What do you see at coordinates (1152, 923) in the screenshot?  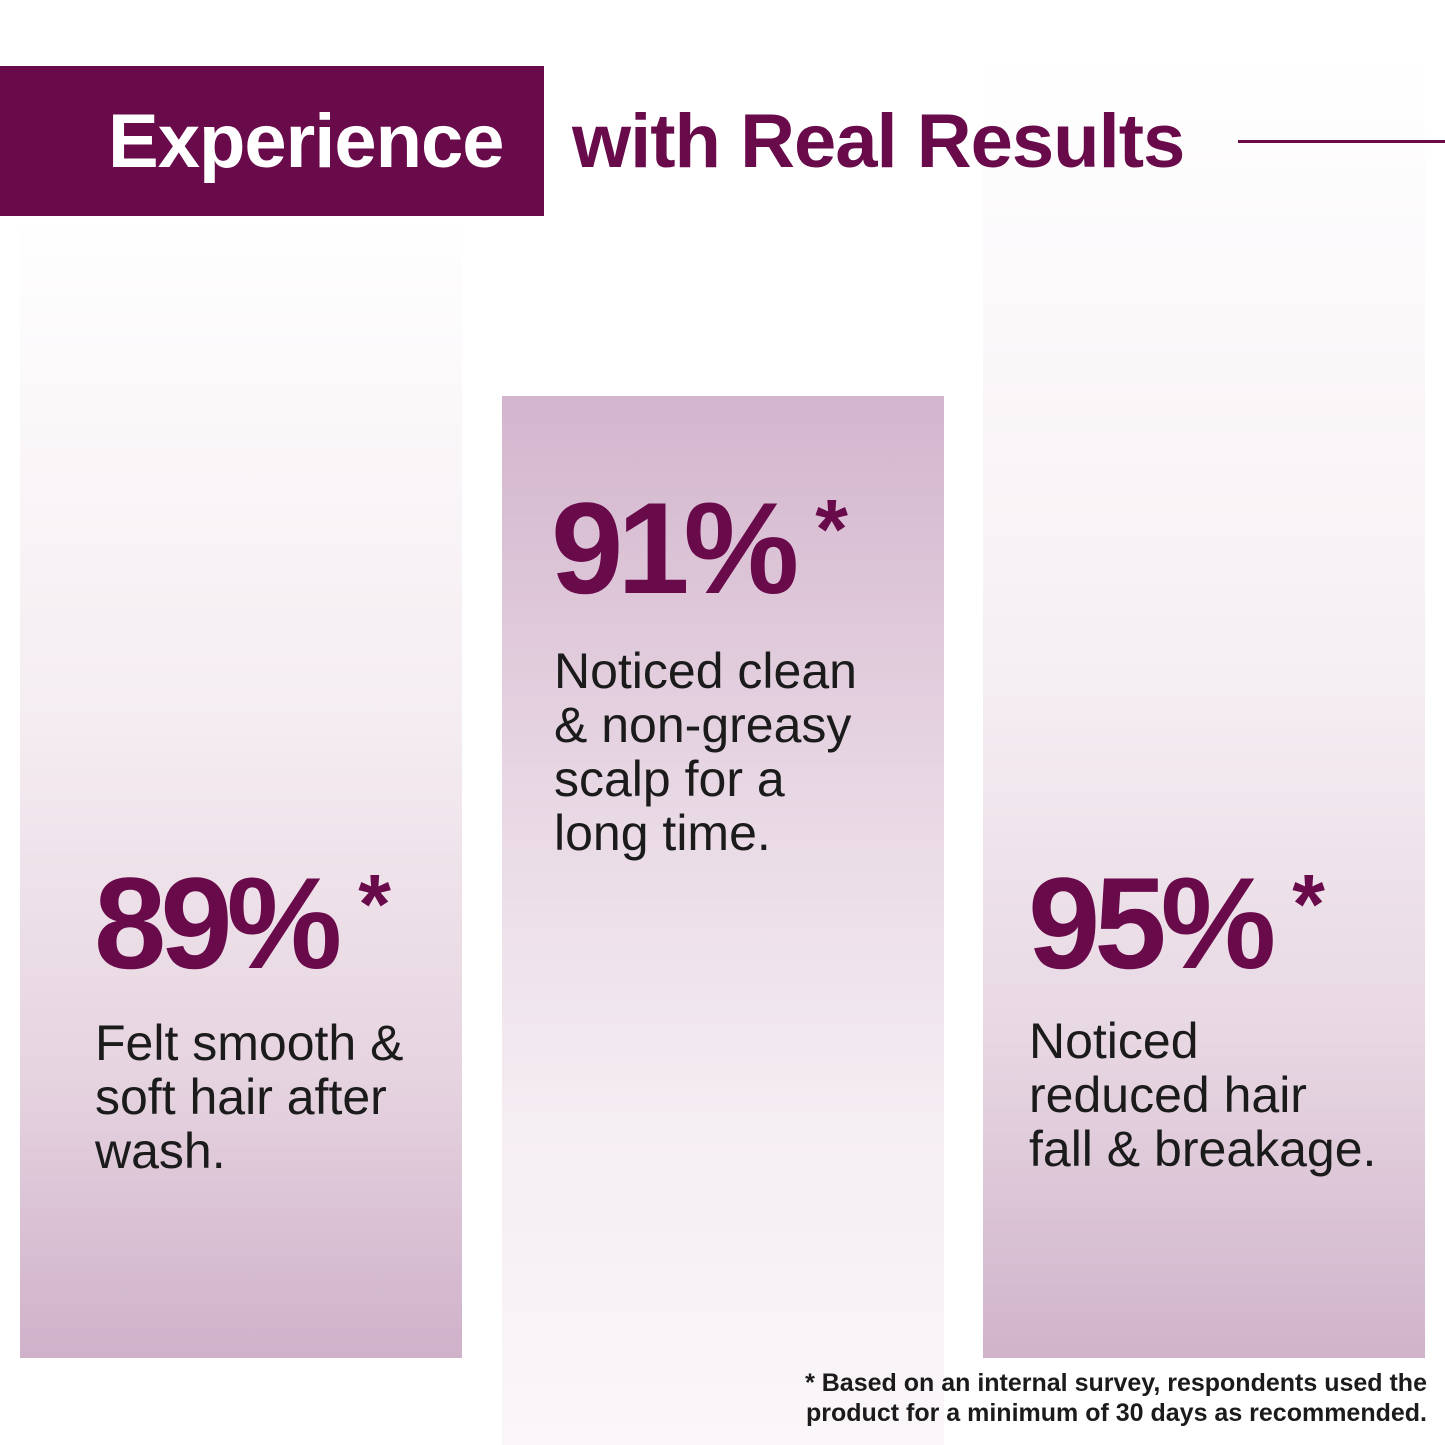 I see `stat-value: 95%` at bounding box center [1152, 923].